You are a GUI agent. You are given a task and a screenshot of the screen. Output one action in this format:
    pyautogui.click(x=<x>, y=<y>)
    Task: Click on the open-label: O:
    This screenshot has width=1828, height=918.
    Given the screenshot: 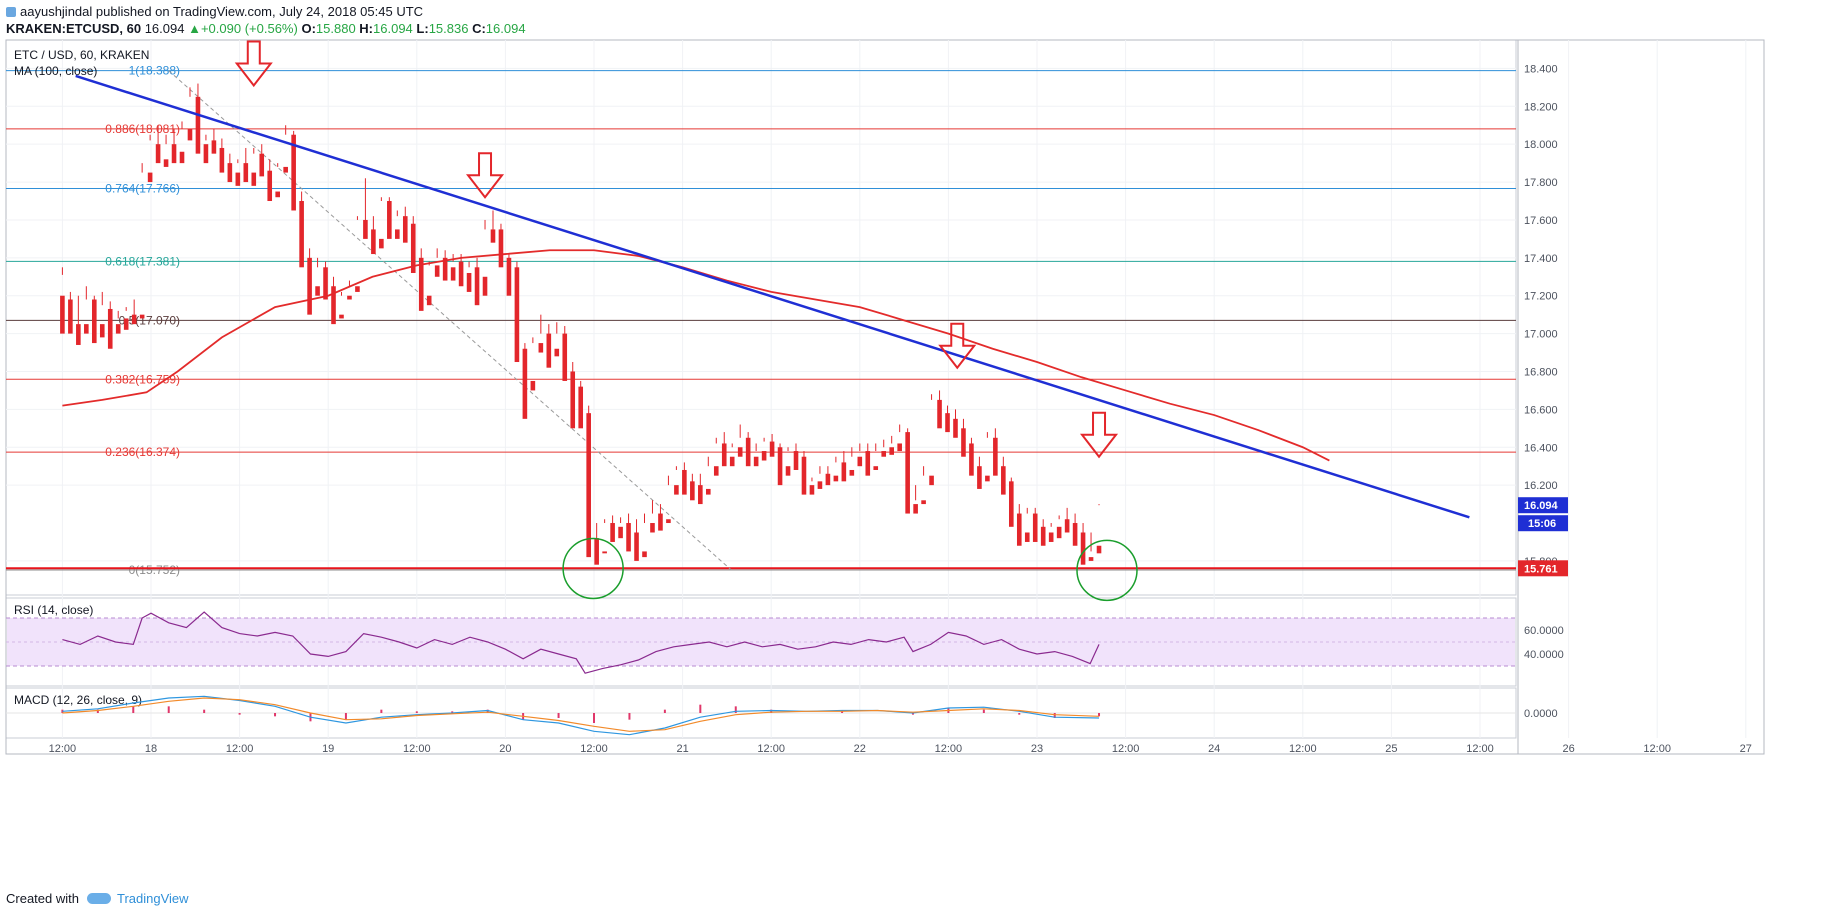 What is the action you would take?
    pyautogui.click(x=308, y=28)
    